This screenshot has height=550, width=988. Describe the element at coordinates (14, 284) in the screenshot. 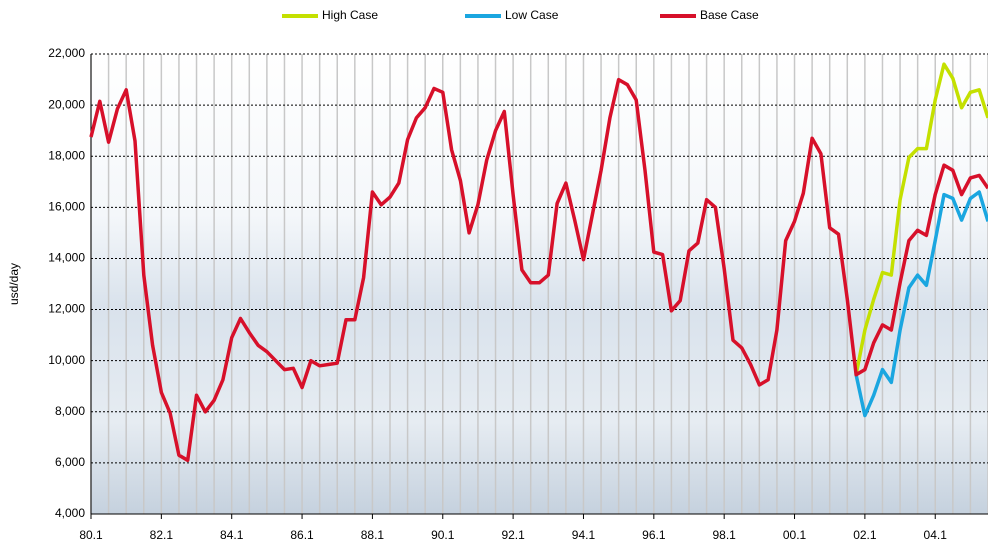

I see `y-axis-label: usd/day` at that location.